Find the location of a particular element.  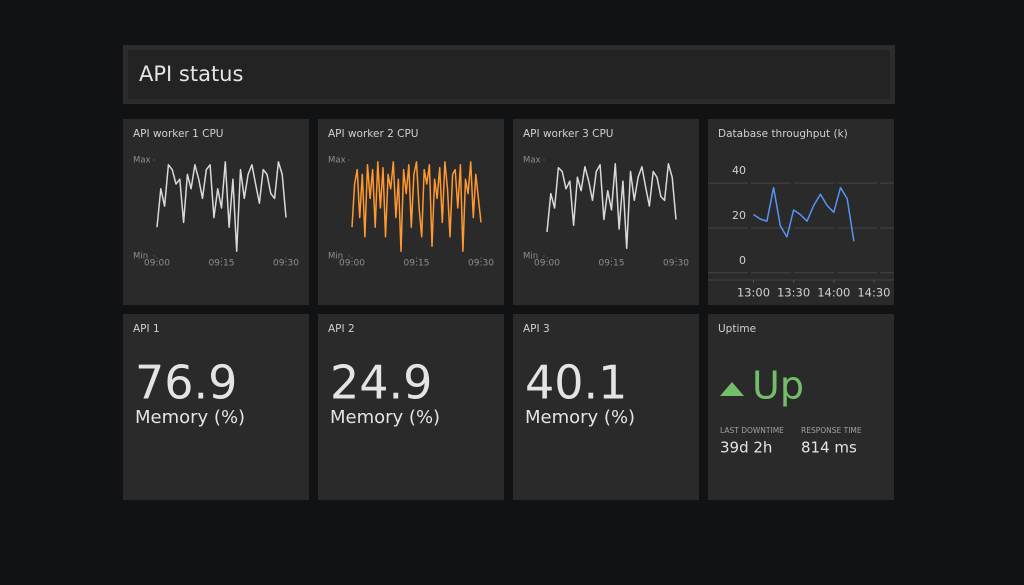

y-tick-label: 40 is located at coordinates (739, 170).